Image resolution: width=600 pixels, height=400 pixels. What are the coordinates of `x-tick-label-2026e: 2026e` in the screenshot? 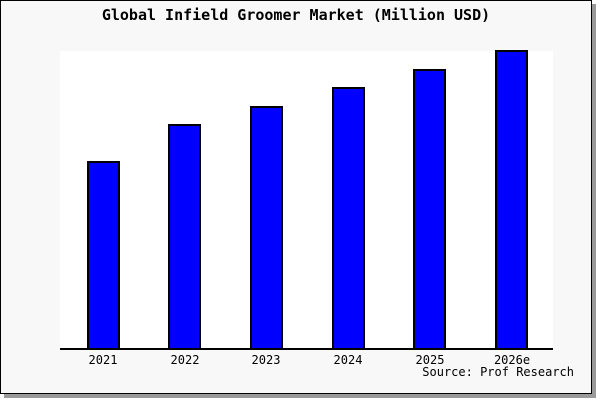 It's located at (512, 360).